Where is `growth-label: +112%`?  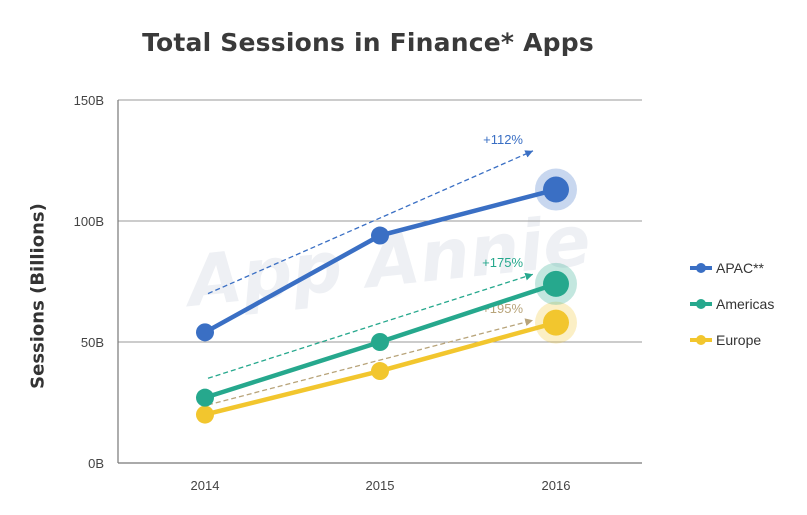
growth-label: +112% is located at coordinates (503, 139).